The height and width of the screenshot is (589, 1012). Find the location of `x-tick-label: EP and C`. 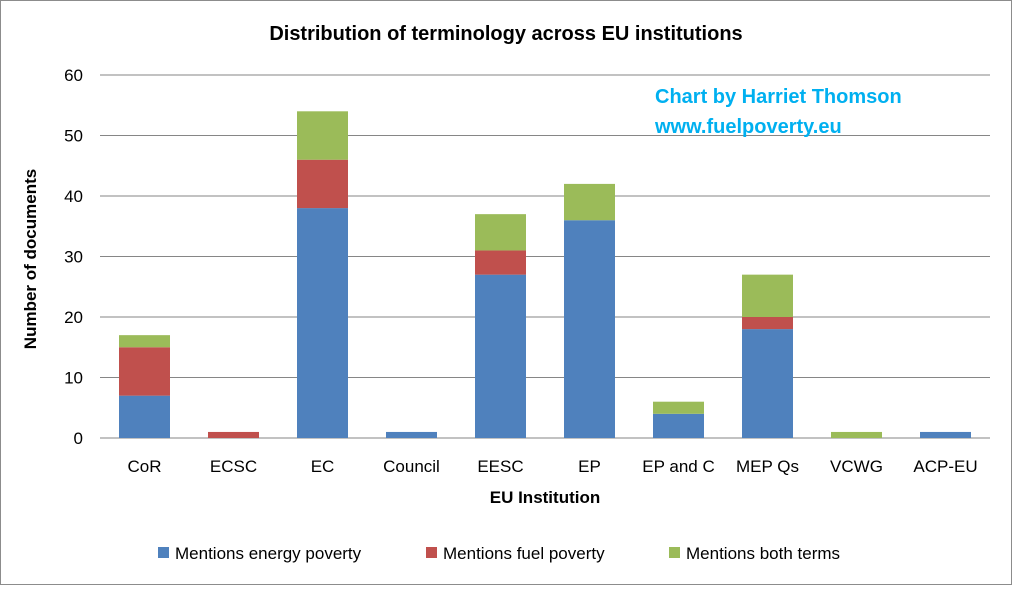

x-tick-label: EP and C is located at coordinates (678, 466).